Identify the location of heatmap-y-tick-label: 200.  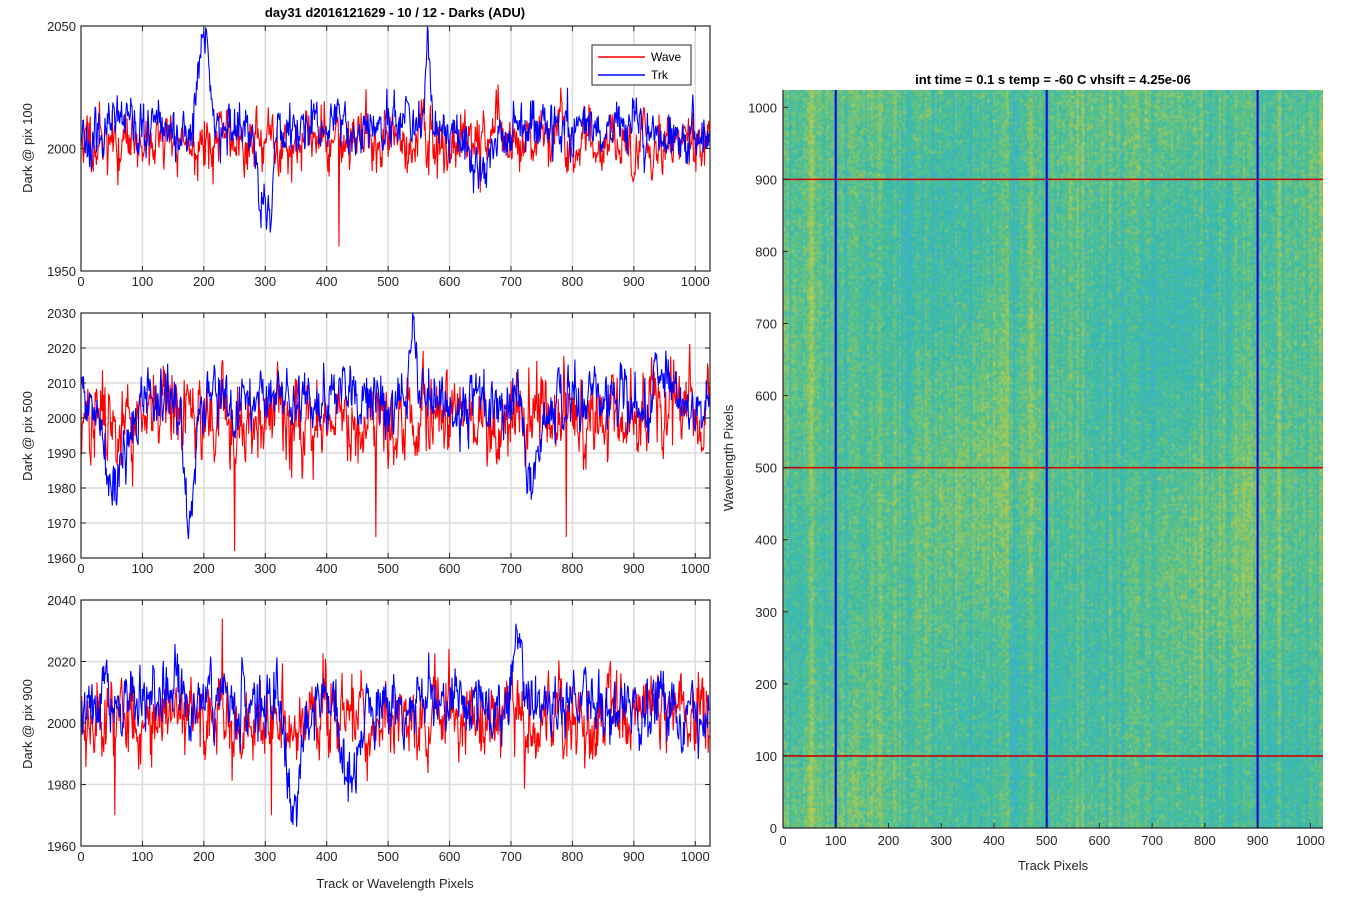
(766, 684).